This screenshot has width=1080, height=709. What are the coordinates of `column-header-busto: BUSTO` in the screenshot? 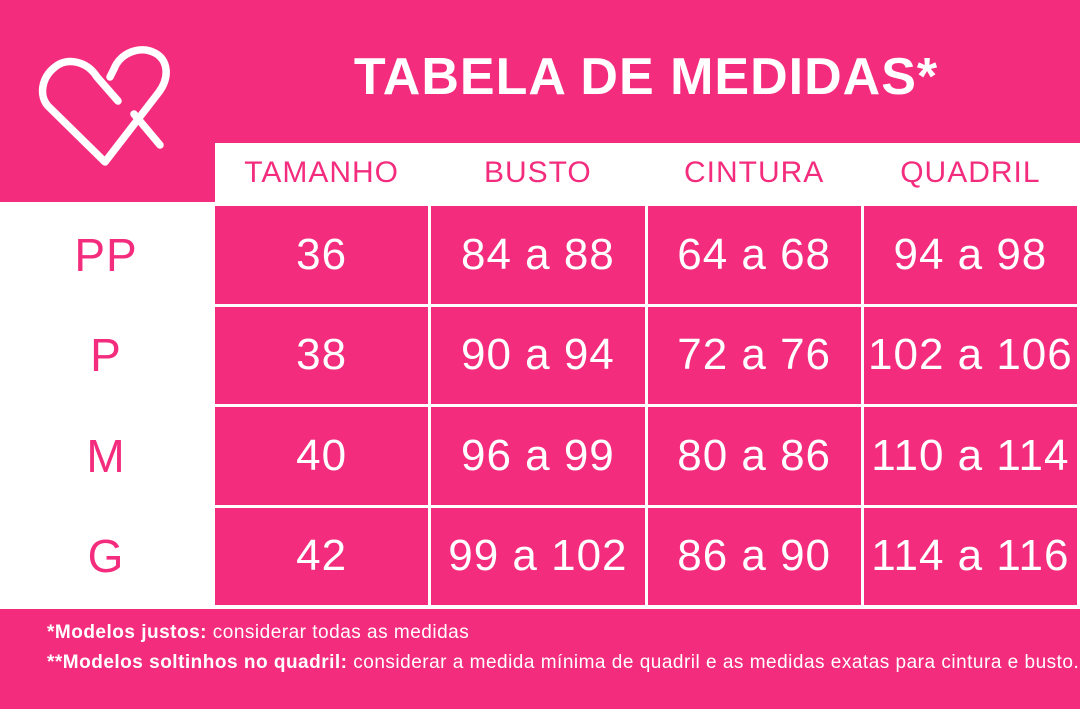 It's located at (537, 172).